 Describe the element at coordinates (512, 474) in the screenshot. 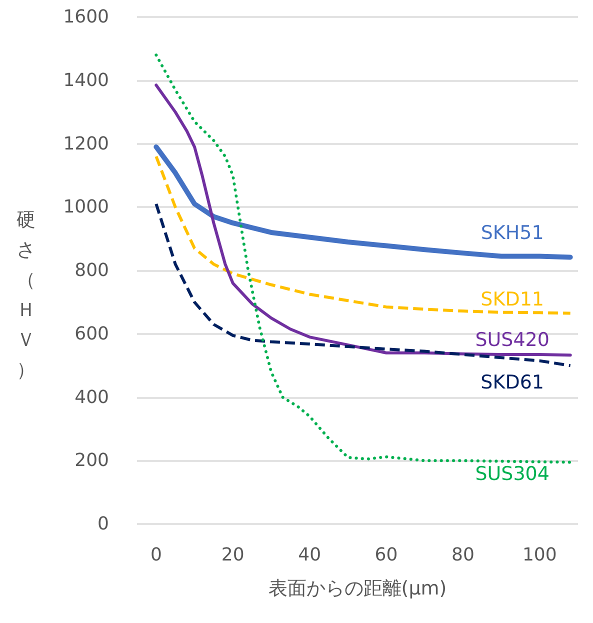

I see `series-label: SUS304` at that location.